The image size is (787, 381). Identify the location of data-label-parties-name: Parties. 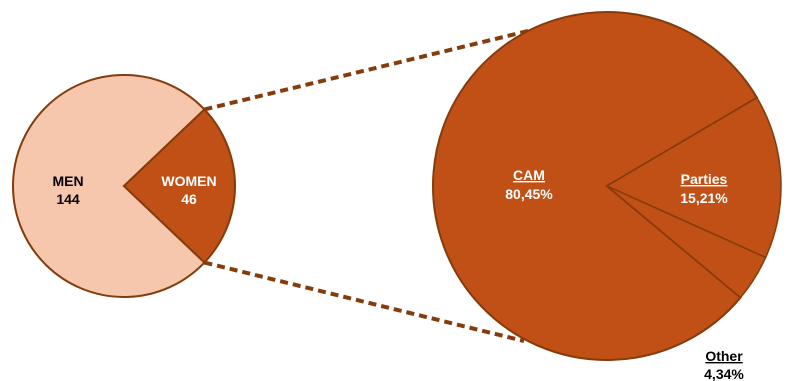
(704, 179).